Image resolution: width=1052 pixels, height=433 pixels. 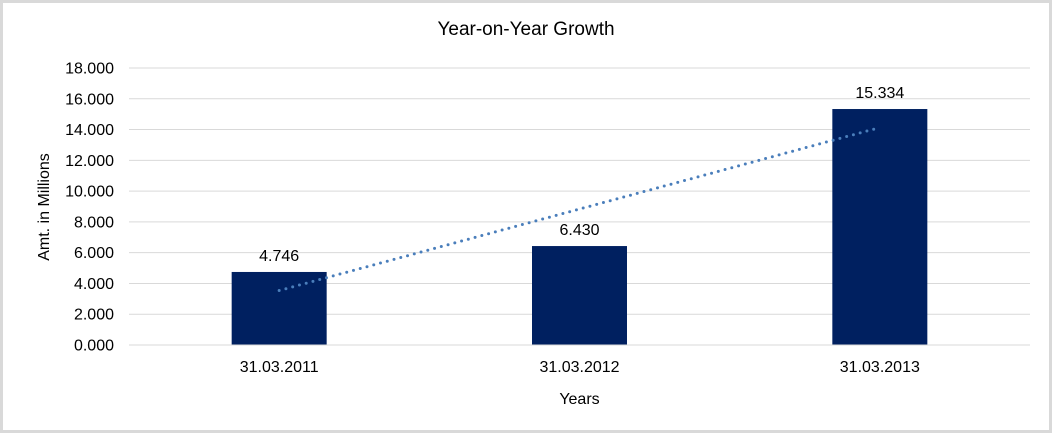 I want to click on bar-31.03.2012, so click(x=579, y=295).